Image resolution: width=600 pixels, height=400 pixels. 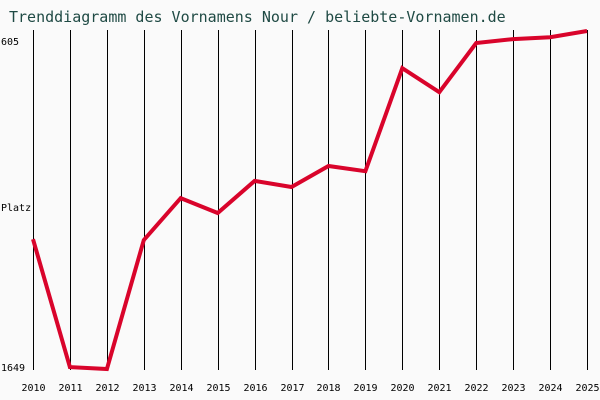 What do you see at coordinates (587, 388) in the screenshot?
I see `x-tick-2025: 2025` at bounding box center [587, 388].